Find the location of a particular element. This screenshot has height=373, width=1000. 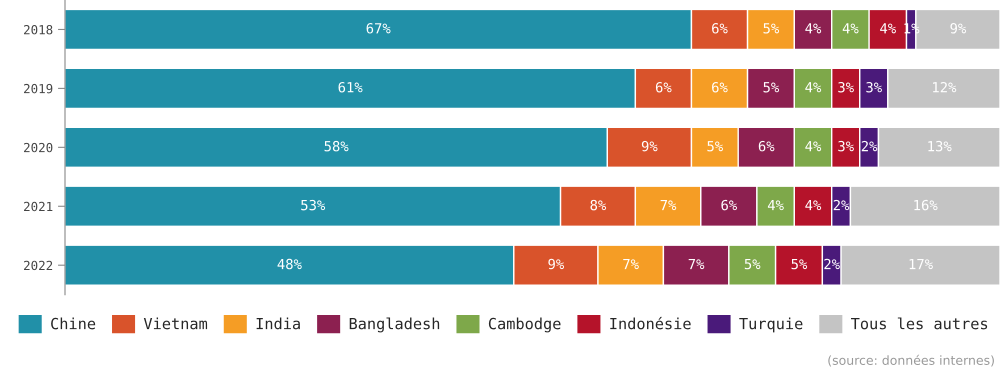

legend-label: Tous les autres is located at coordinates (919, 323).